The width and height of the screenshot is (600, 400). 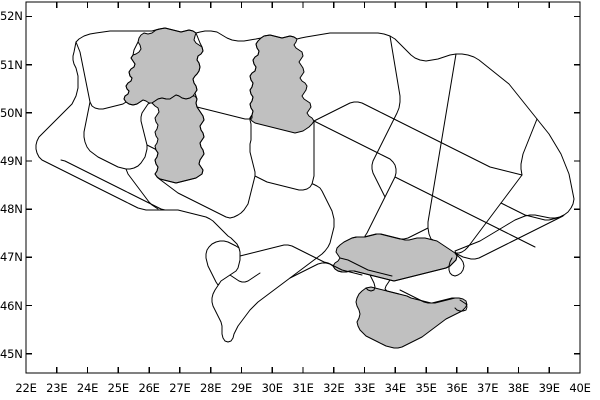 What do you see at coordinates (57, 388) in the screenshot?
I see `x-tick-label: 23E` at bounding box center [57, 388].